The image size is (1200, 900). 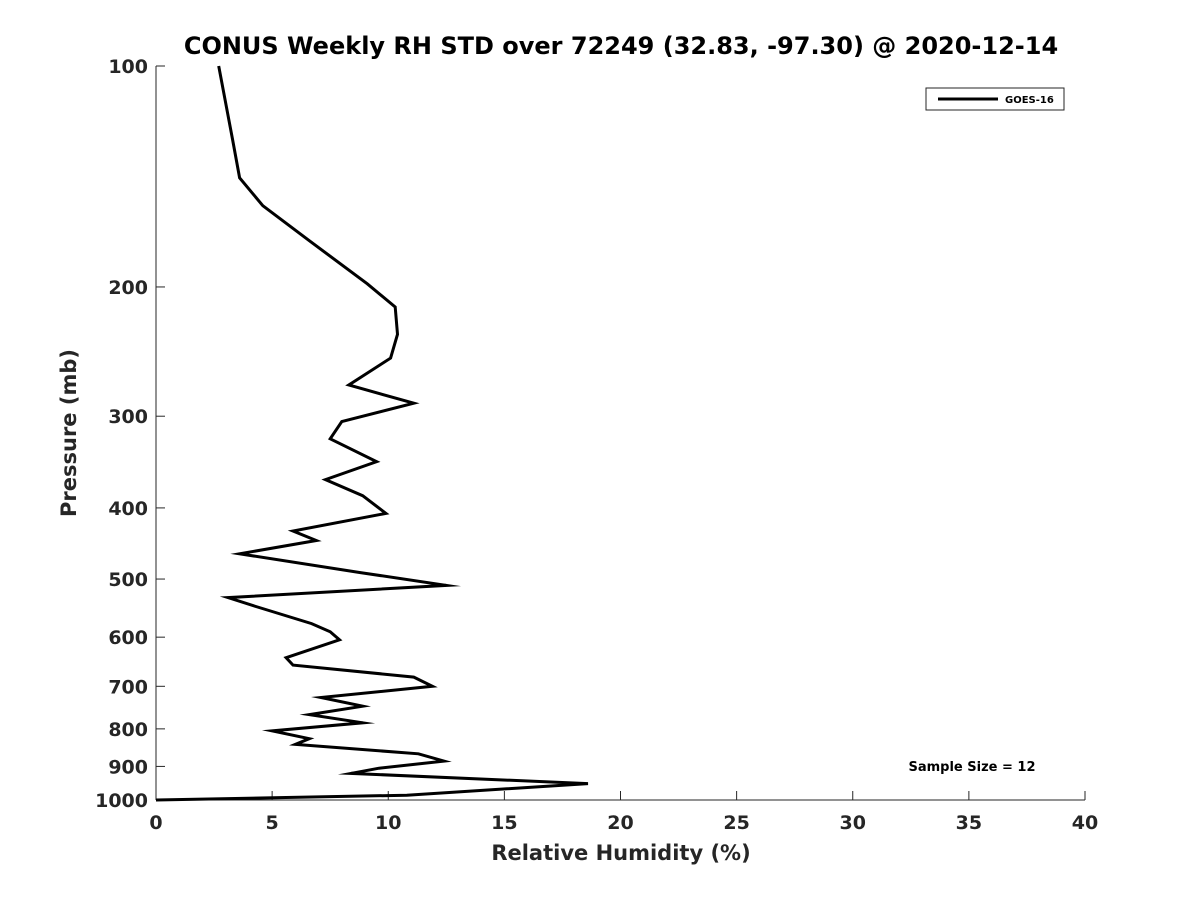 What do you see at coordinates (121, 801) in the screenshot?
I see `y-tick-label: 1000` at bounding box center [121, 801].